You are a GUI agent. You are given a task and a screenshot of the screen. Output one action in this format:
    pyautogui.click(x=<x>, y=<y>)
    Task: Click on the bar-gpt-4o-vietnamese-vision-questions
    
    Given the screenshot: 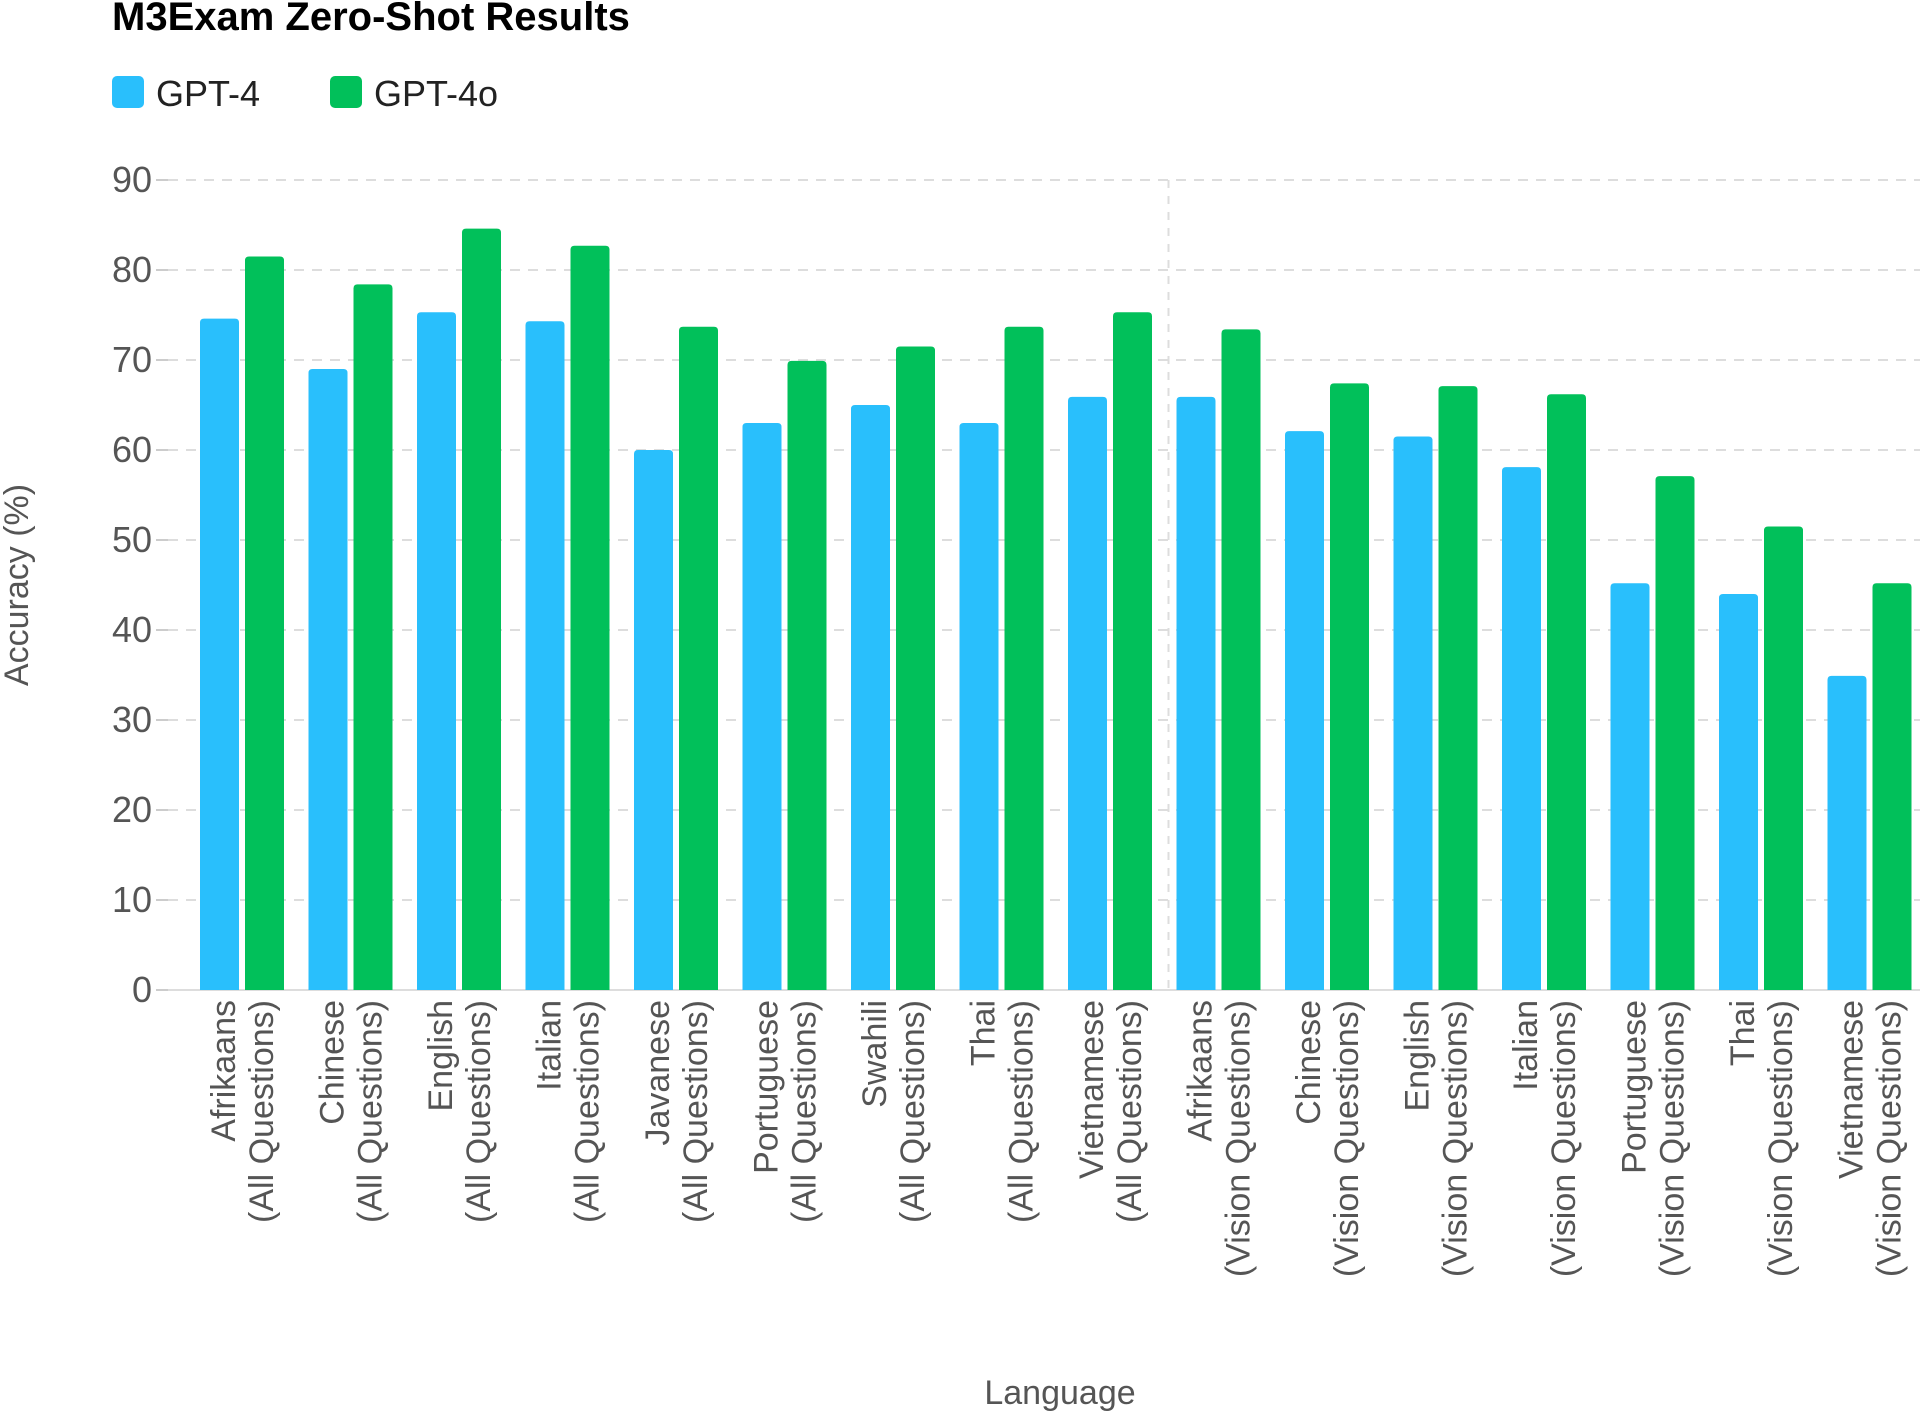 What is the action you would take?
    pyautogui.click(x=1892, y=786)
    